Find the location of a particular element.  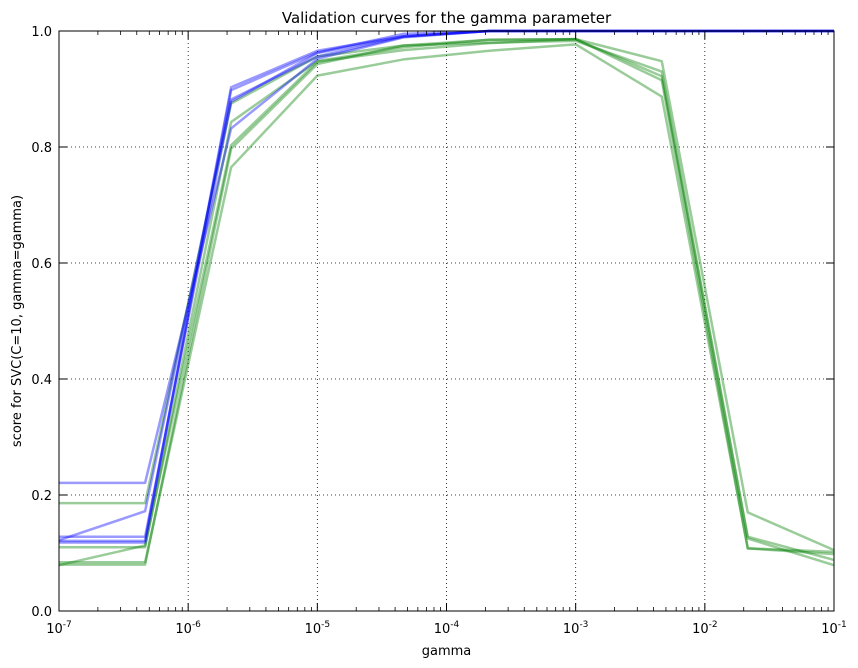

y-tick-label: 1.0 is located at coordinates (41, 32).